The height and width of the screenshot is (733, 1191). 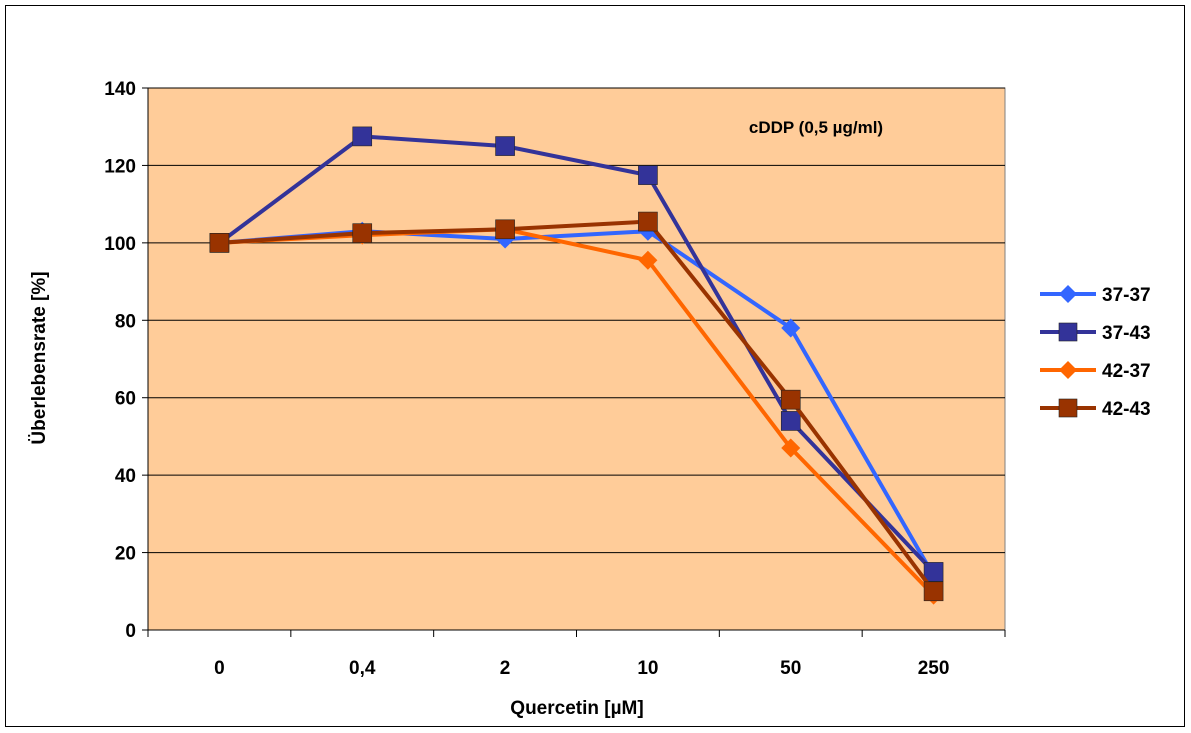 What do you see at coordinates (1126, 333) in the screenshot?
I see `legend-label: 37-43` at bounding box center [1126, 333].